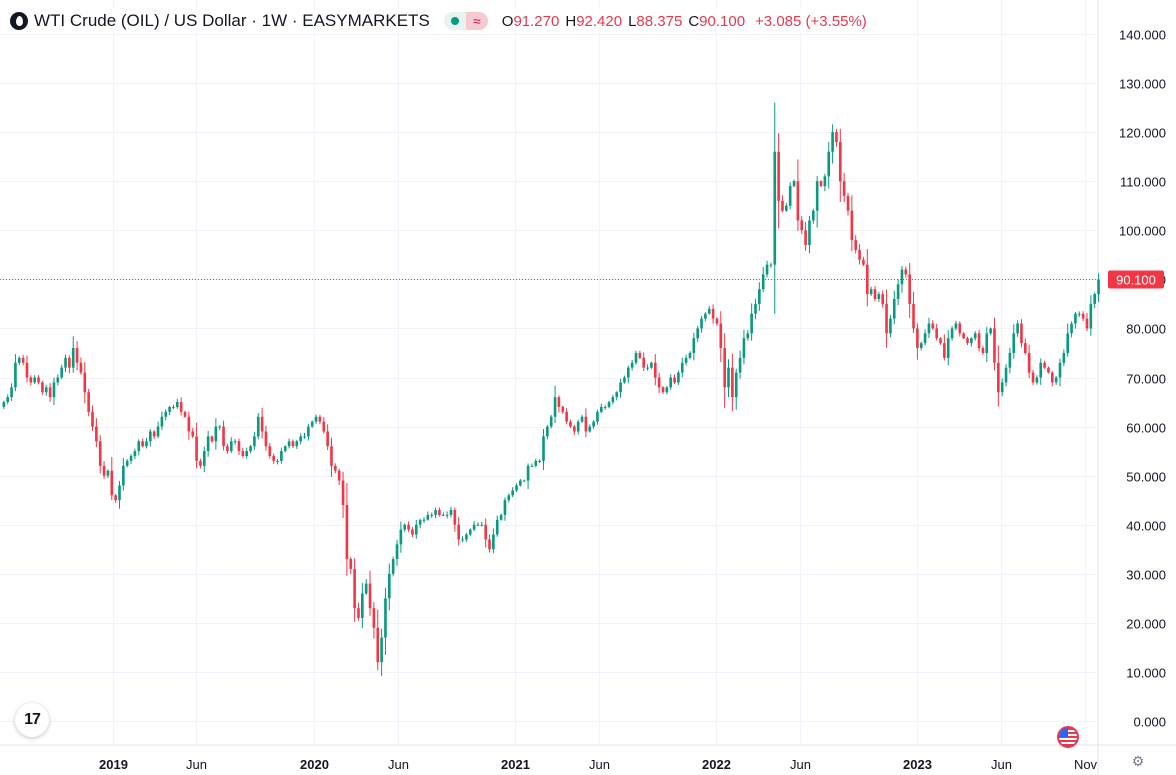 This screenshot has width=1176, height=775. Describe the element at coordinates (113, 764) in the screenshot. I see `x-tick-label: 2019` at that location.